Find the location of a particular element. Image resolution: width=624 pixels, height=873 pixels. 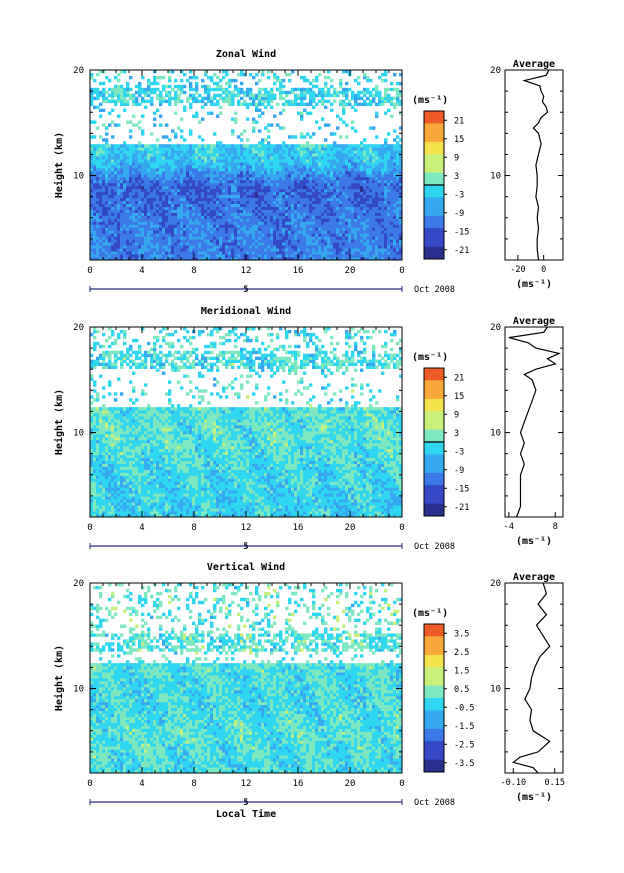

profile-x-tick-label: 0 is located at coordinates (543, 270).